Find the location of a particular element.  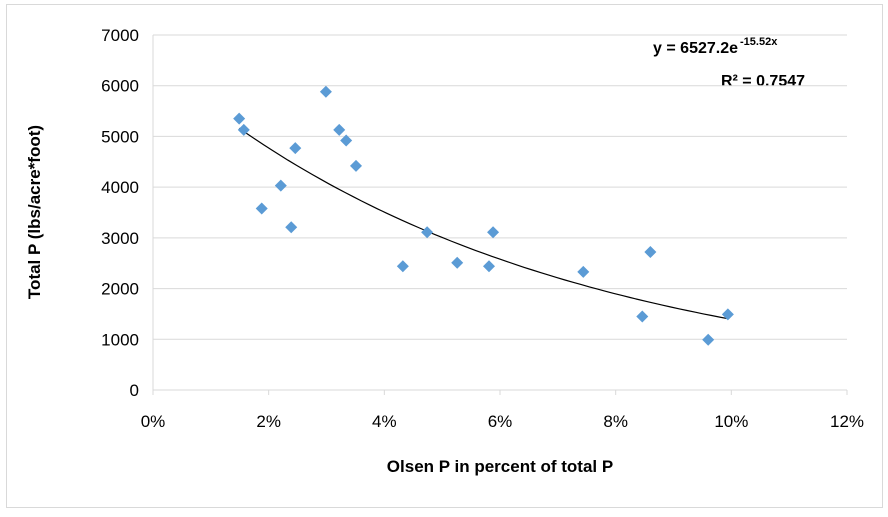

x-tick-label: 4% is located at coordinates (384, 421).